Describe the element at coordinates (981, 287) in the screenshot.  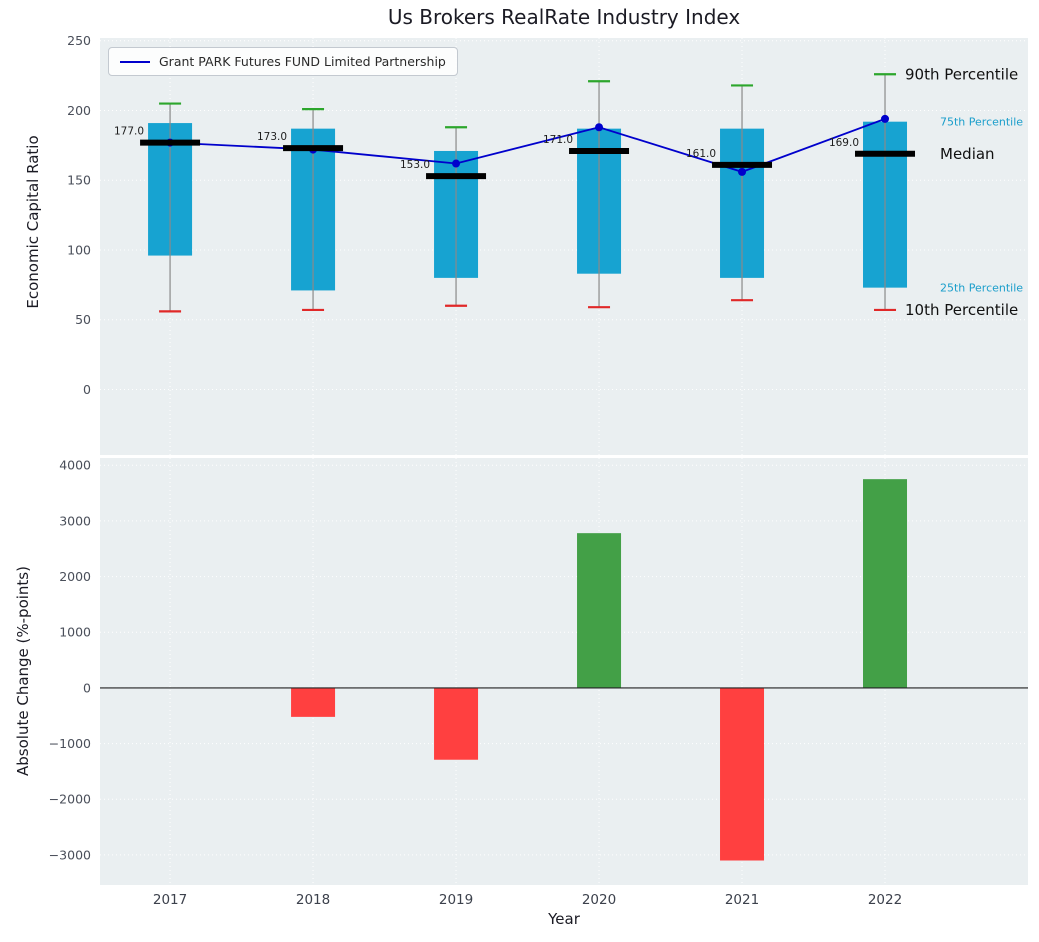
I see `annotation-p25: 25th Percentile` at that location.